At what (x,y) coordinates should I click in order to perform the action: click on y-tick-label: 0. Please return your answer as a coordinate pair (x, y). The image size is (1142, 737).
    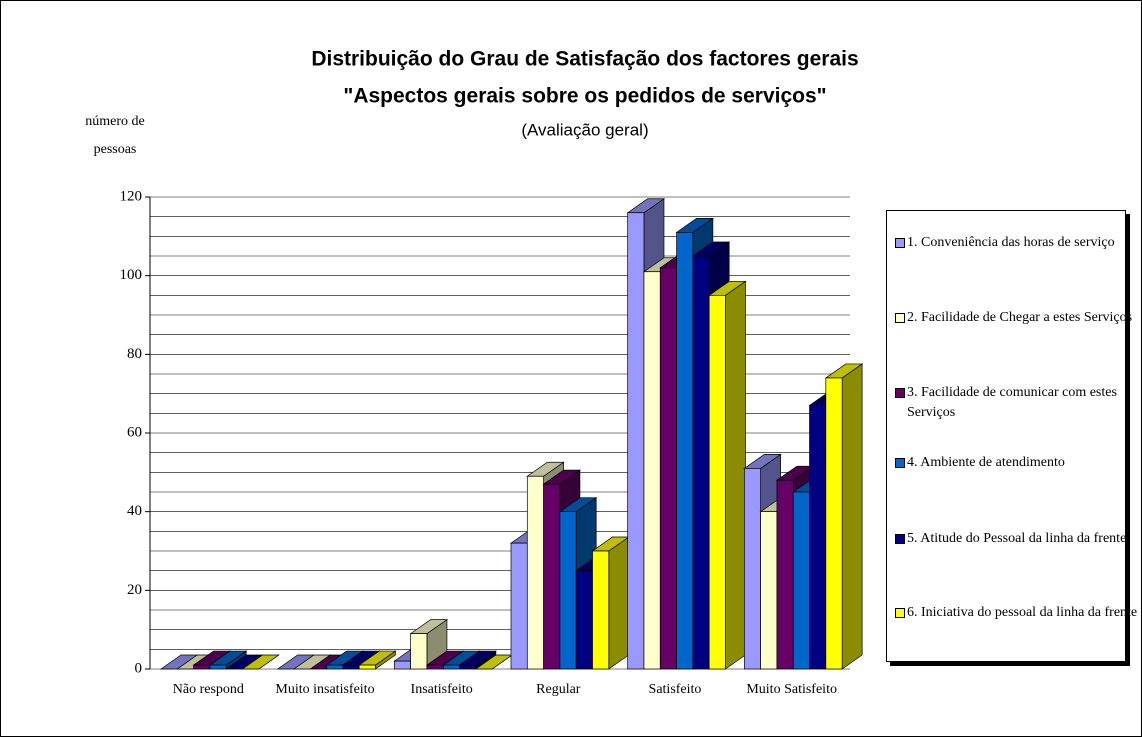
    Looking at the image, I should click on (139, 668).